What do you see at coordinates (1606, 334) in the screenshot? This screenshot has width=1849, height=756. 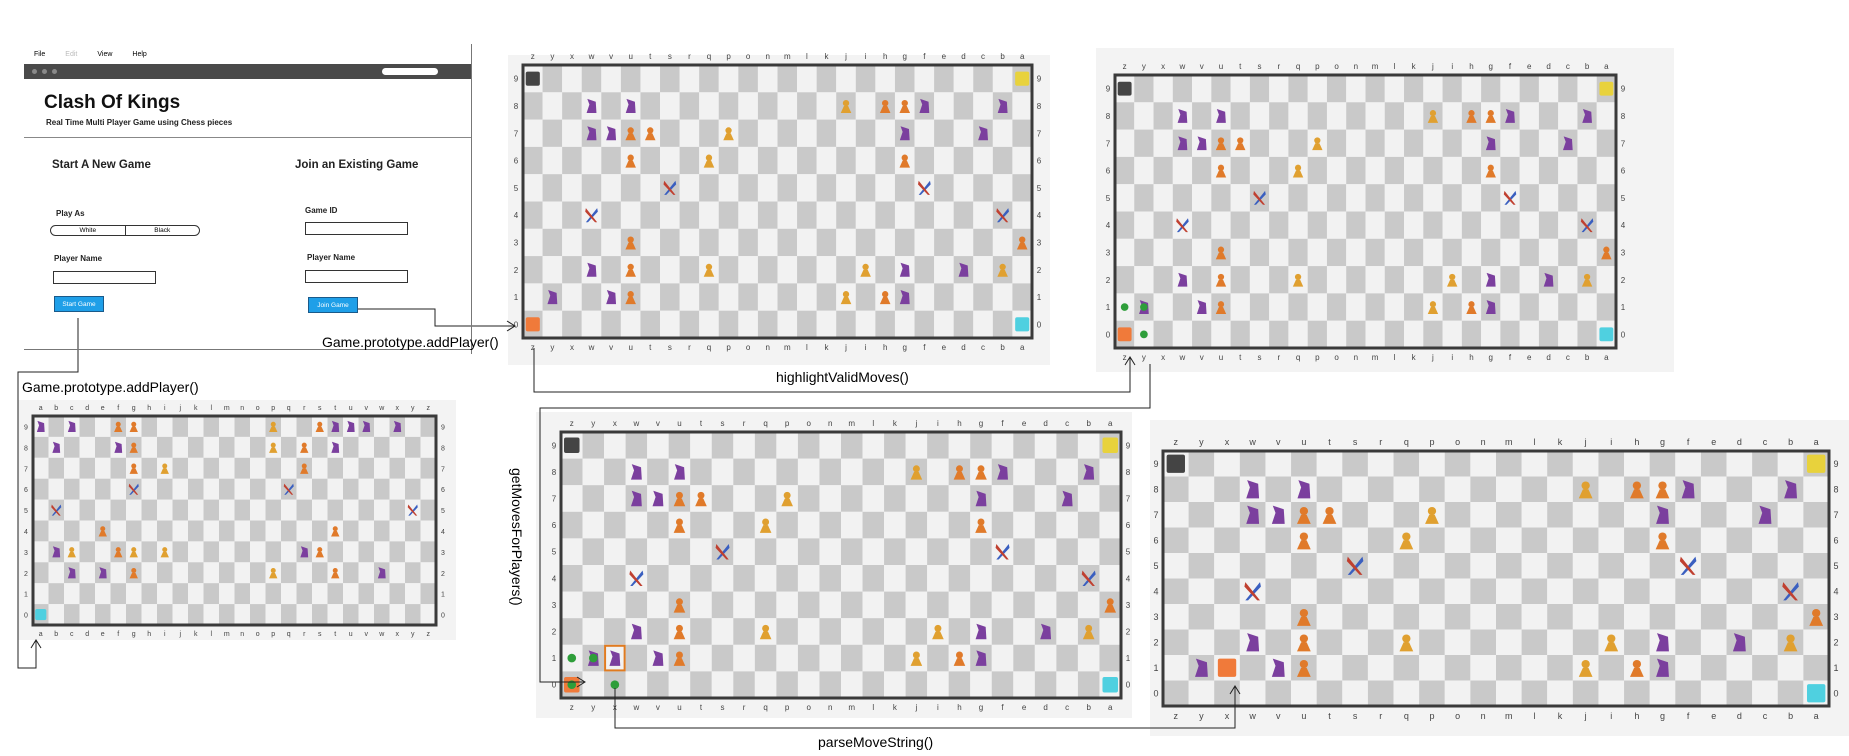 I see `king-cyan-piece-icon` at bounding box center [1606, 334].